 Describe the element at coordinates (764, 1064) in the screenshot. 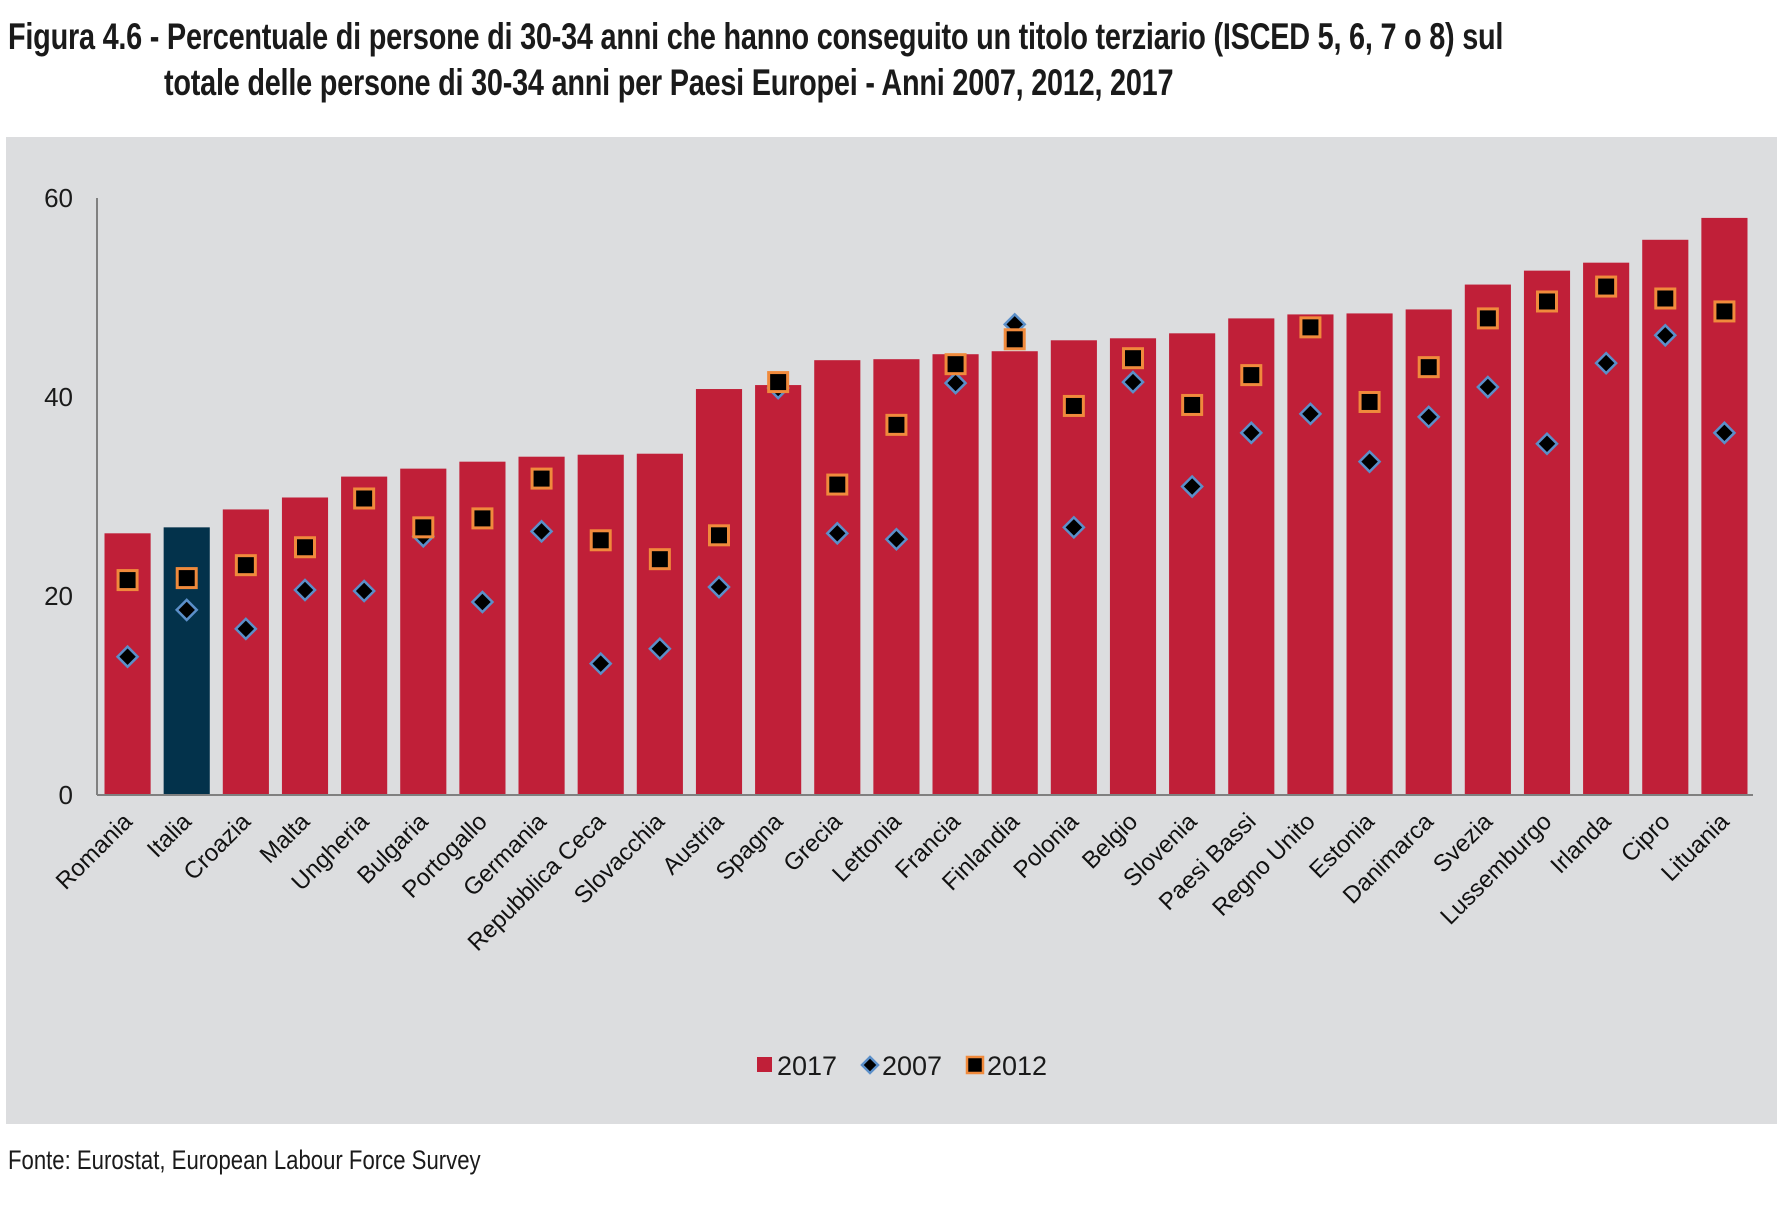

I see `legend-swatch-bar` at that location.